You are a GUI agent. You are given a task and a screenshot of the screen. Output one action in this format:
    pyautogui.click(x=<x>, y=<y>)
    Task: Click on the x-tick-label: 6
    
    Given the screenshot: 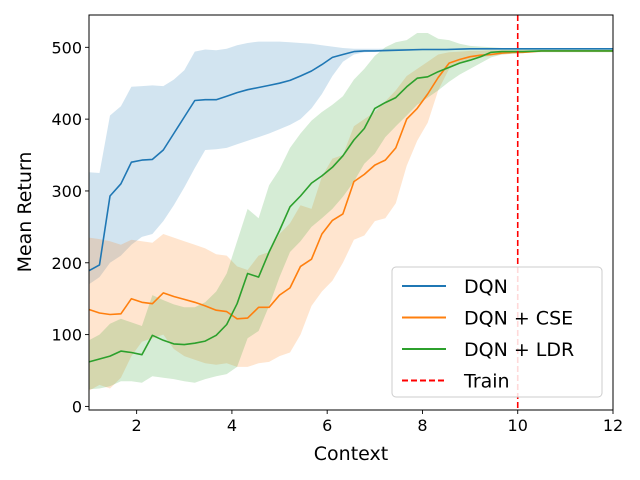 What is the action you would take?
    pyautogui.click(x=327, y=425)
    